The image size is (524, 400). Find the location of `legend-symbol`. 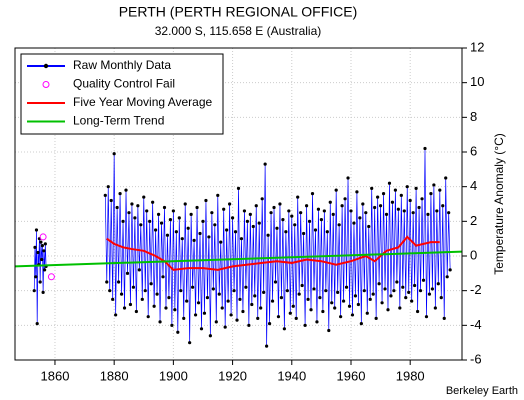

legend-symbol is located at coordinates (46, 84).